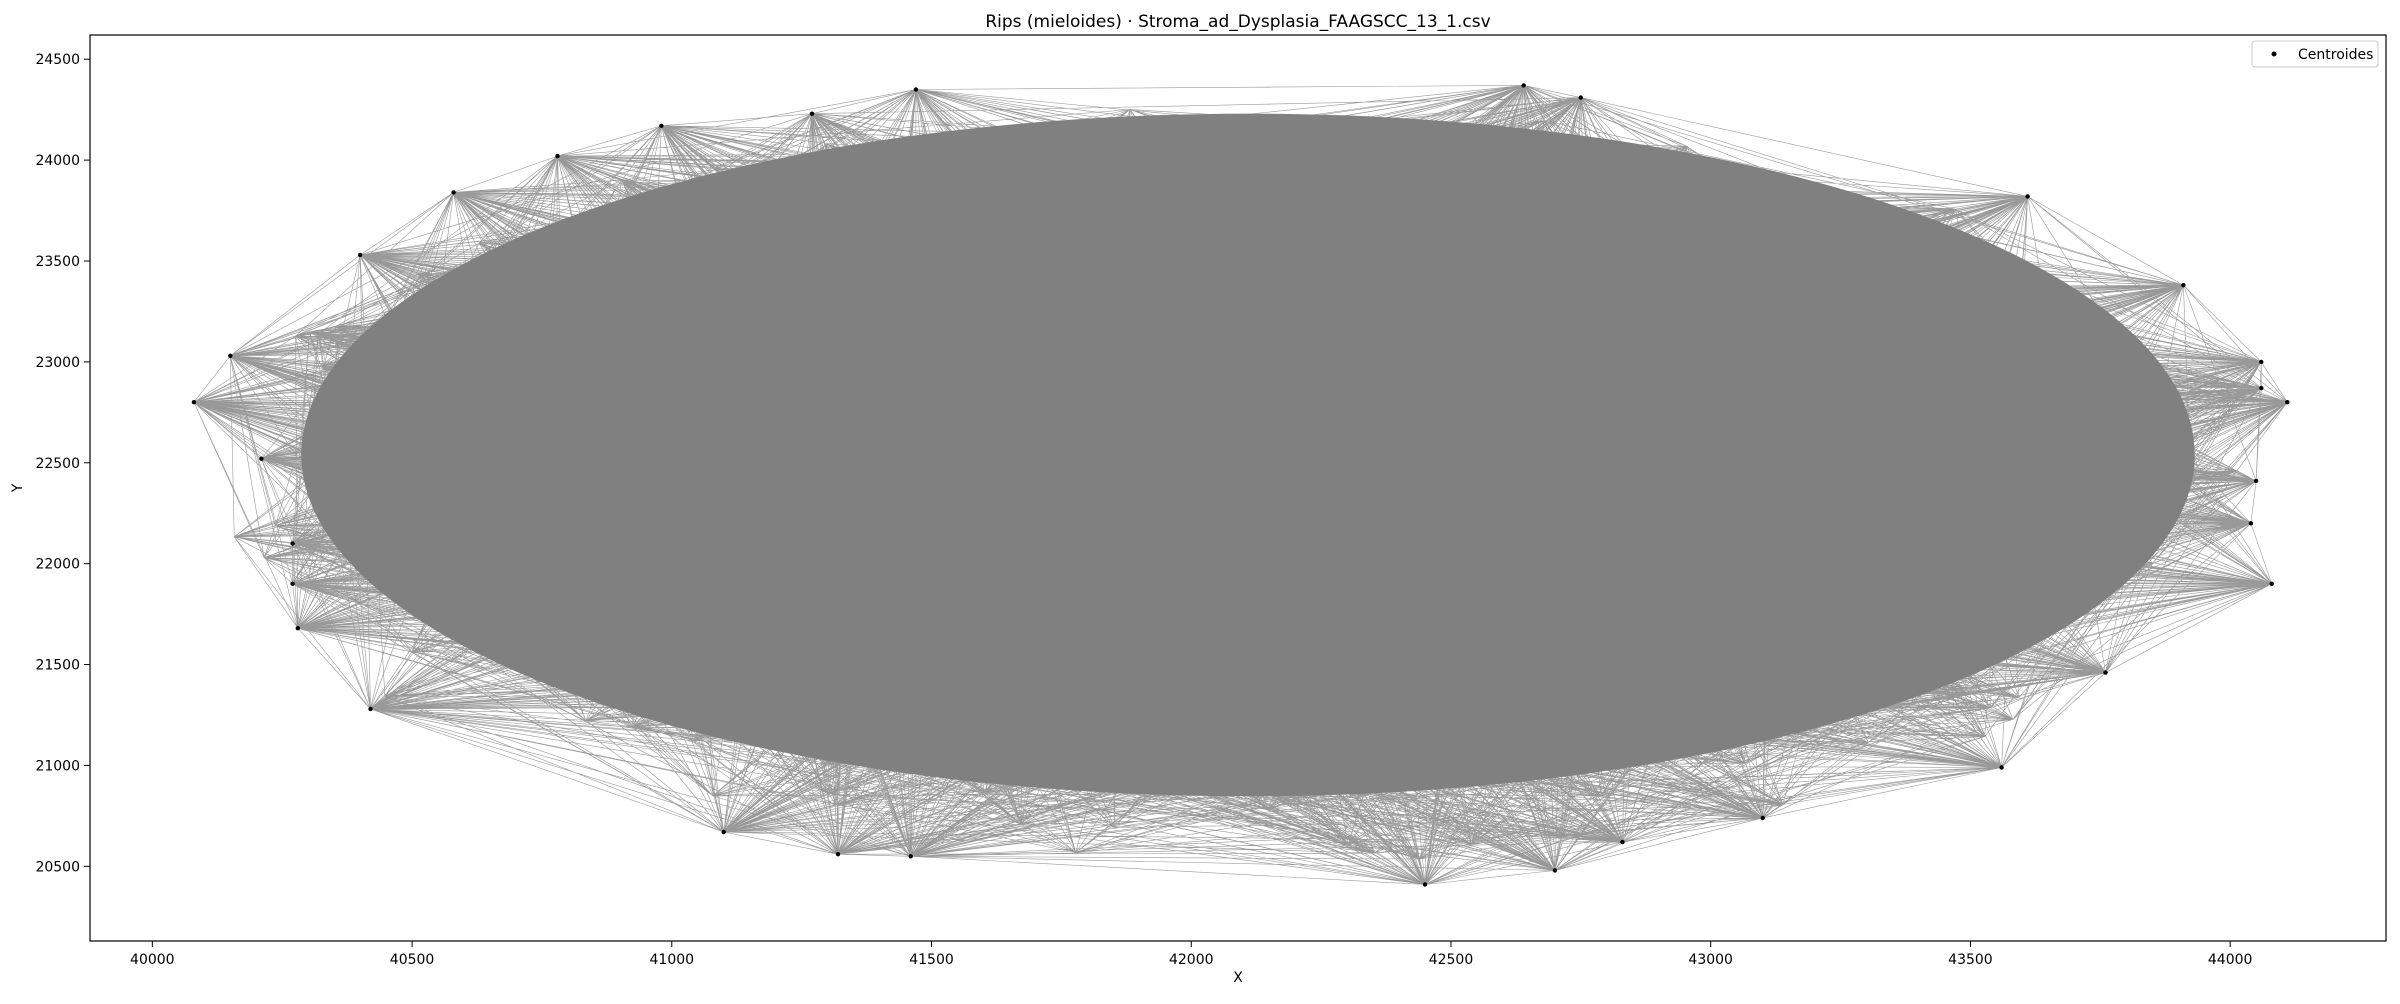 The height and width of the screenshot is (1004, 2400). Describe the element at coordinates (672, 960) in the screenshot. I see `x-tick-label: 41000` at that location.